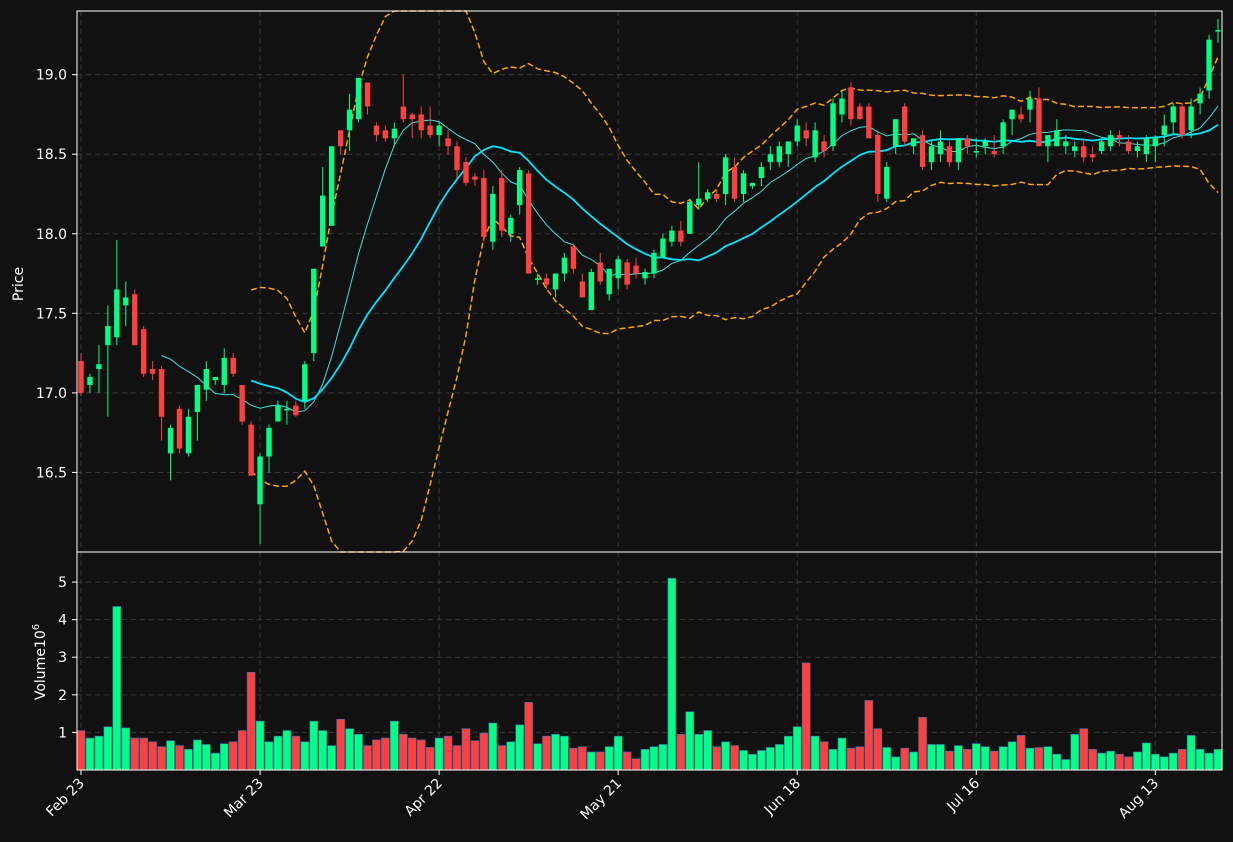 This screenshot has height=842, width=1233. Describe the element at coordinates (56, 274) in the screenshot. I see `price-y-axis: 16.5 17.0 17.5 18.0 18.5 19.0` at that location.